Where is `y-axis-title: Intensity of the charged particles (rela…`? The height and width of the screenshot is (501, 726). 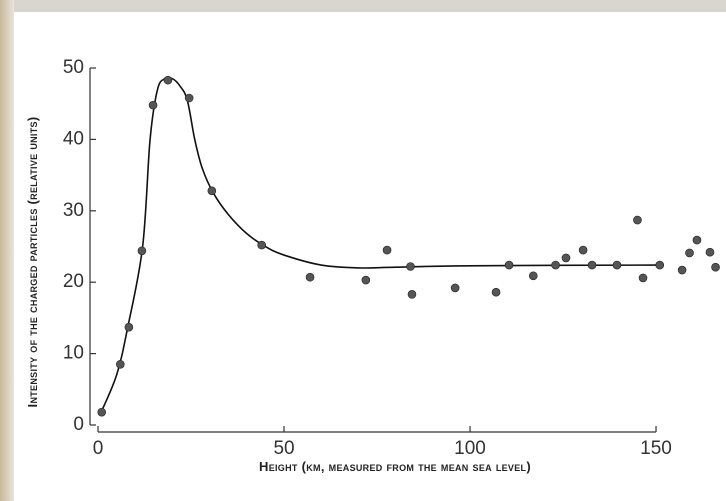 y-axis-title: Intensity of the charged particles (rela… is located at coordinates (32, 262).